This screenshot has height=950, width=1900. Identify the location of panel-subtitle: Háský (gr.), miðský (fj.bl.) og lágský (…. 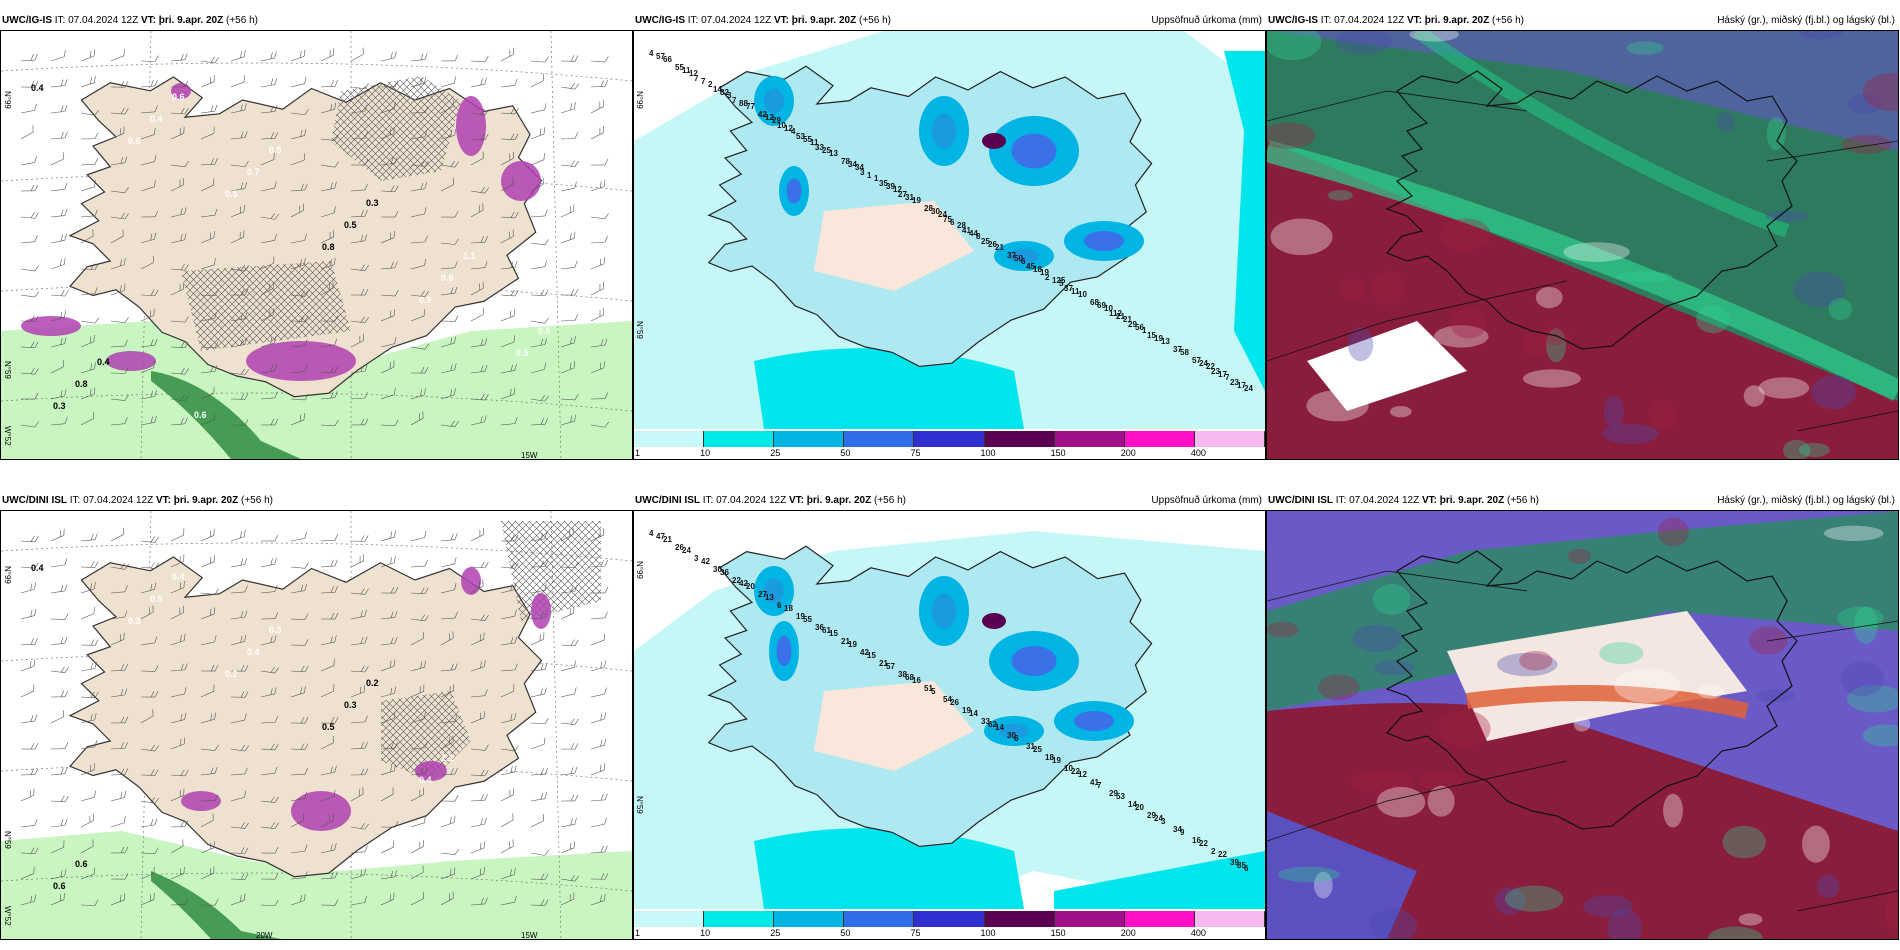
(1806, 500).